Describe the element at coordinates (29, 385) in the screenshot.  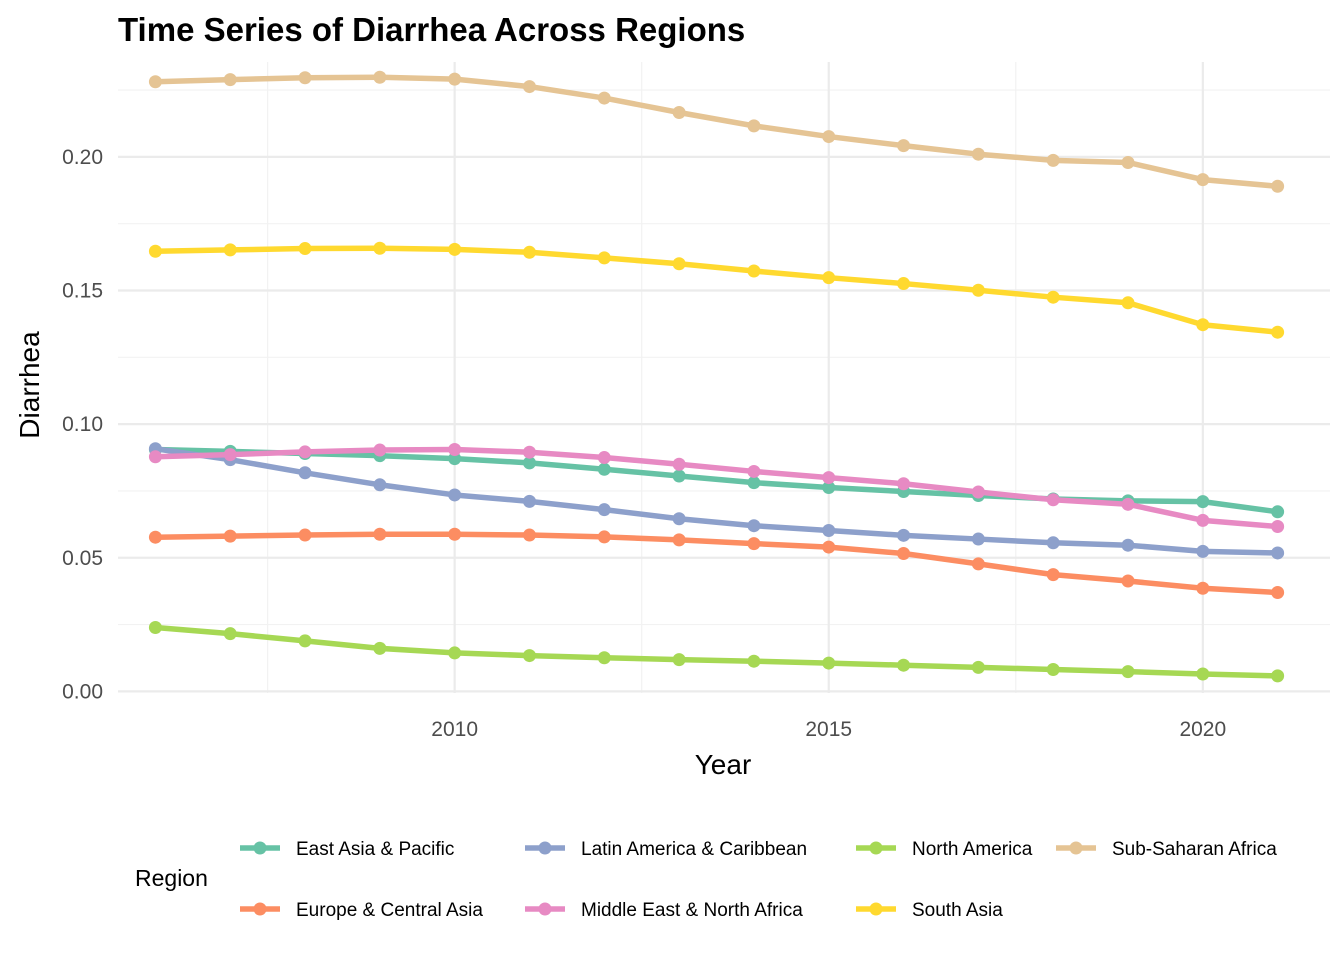
I see `y-axis-title: Diarrhea` at that location.